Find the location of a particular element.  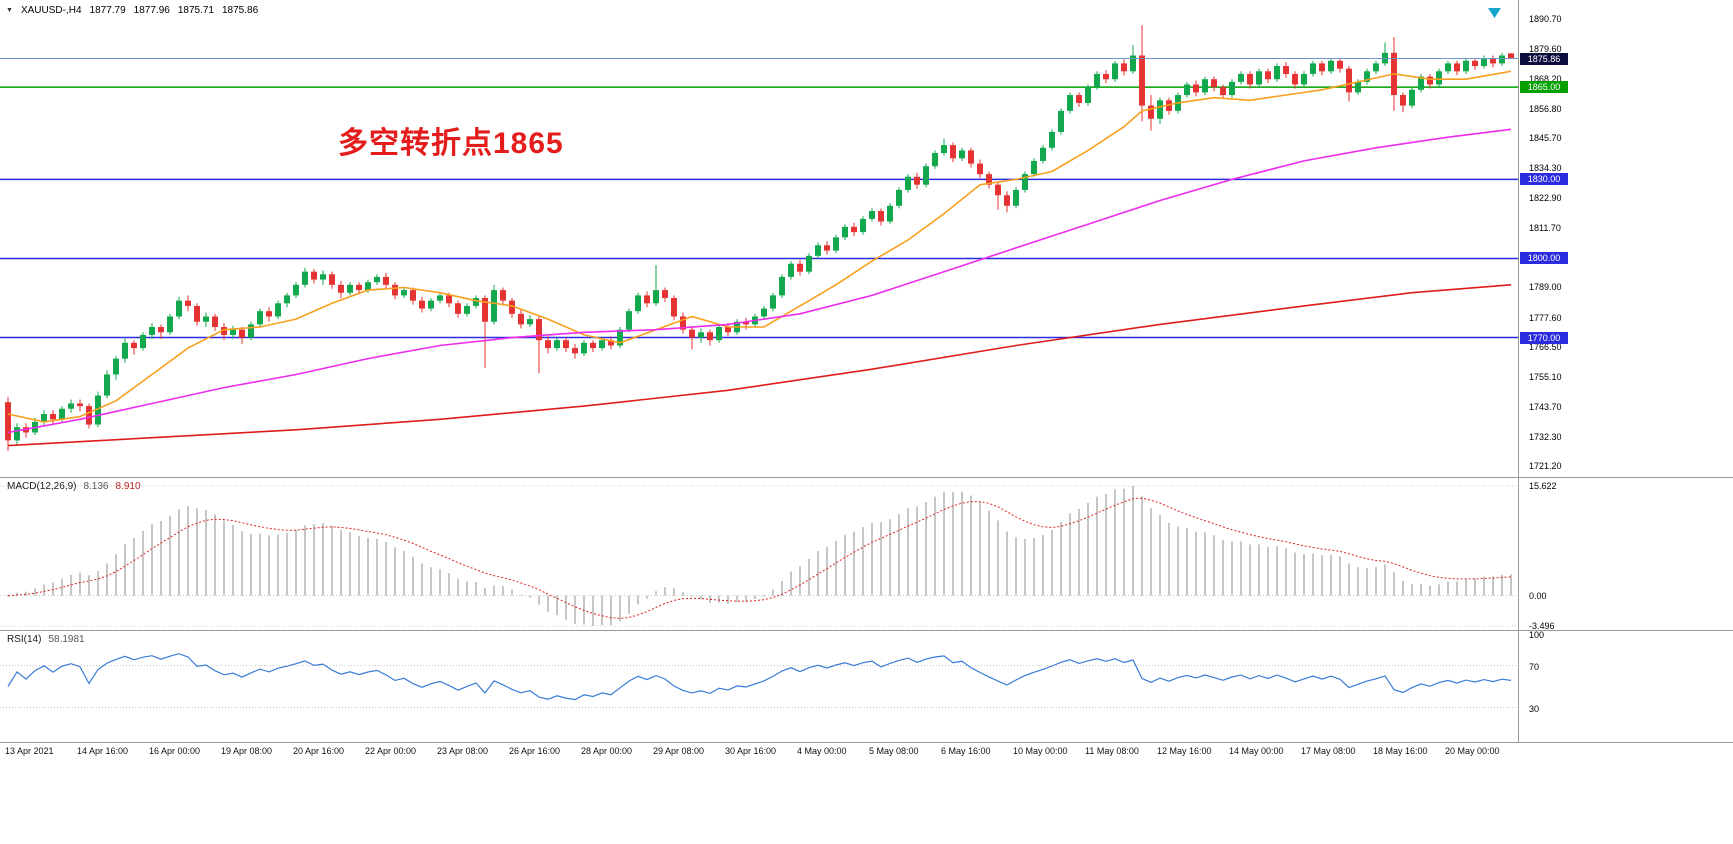

macd-value-signal: 8.910 is located at coordinates (128, 486).